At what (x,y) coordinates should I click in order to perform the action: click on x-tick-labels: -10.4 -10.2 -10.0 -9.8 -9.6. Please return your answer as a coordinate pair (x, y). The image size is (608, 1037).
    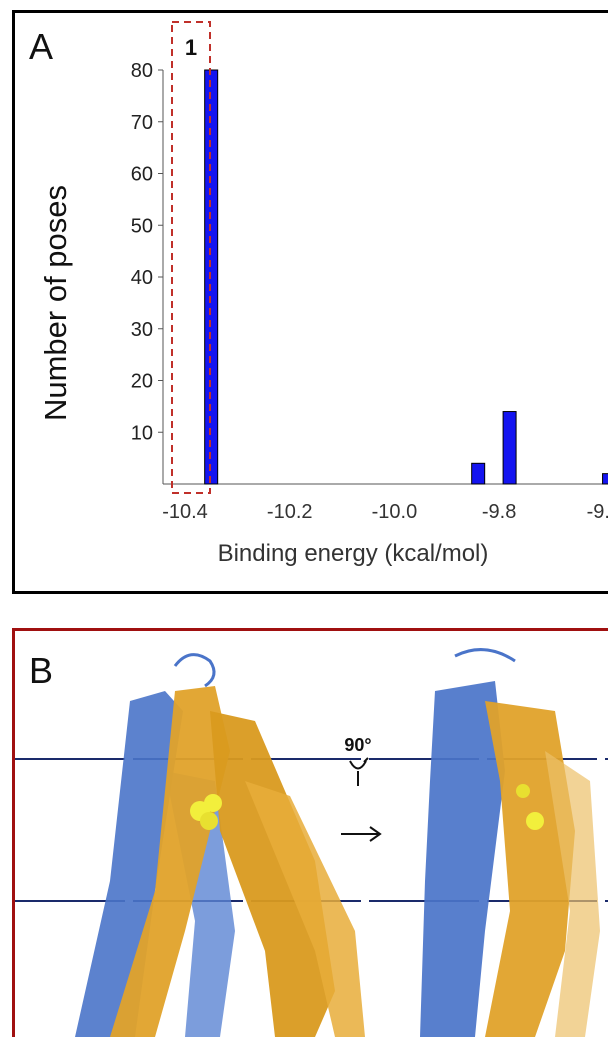
    Looking at the image, I should click on (385, 512).